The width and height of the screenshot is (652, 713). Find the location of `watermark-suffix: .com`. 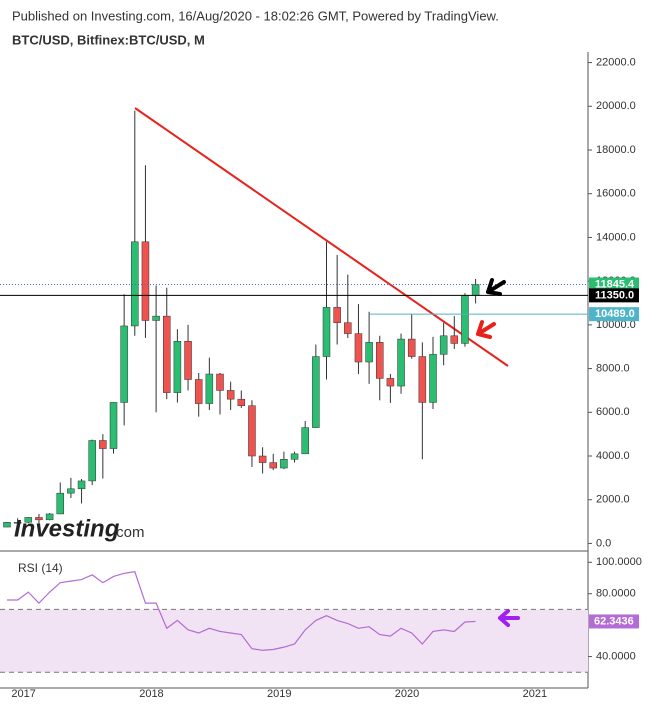

watermark-suffix: .com is located at coordinates (128, 532).